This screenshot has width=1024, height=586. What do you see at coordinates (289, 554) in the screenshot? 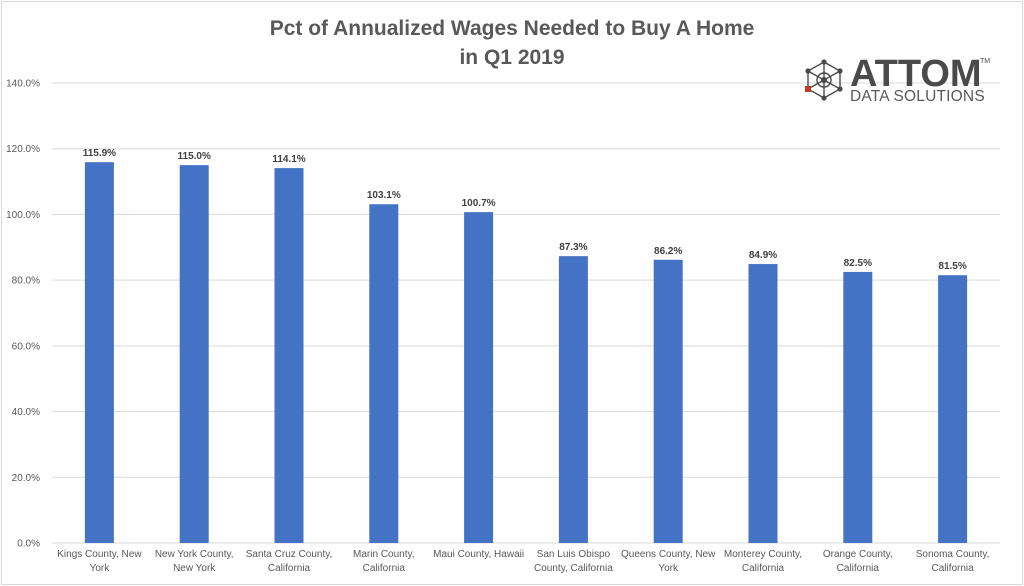
I see `x-tick-label: Santa Cruz County,` at bounding box center [289, 554].